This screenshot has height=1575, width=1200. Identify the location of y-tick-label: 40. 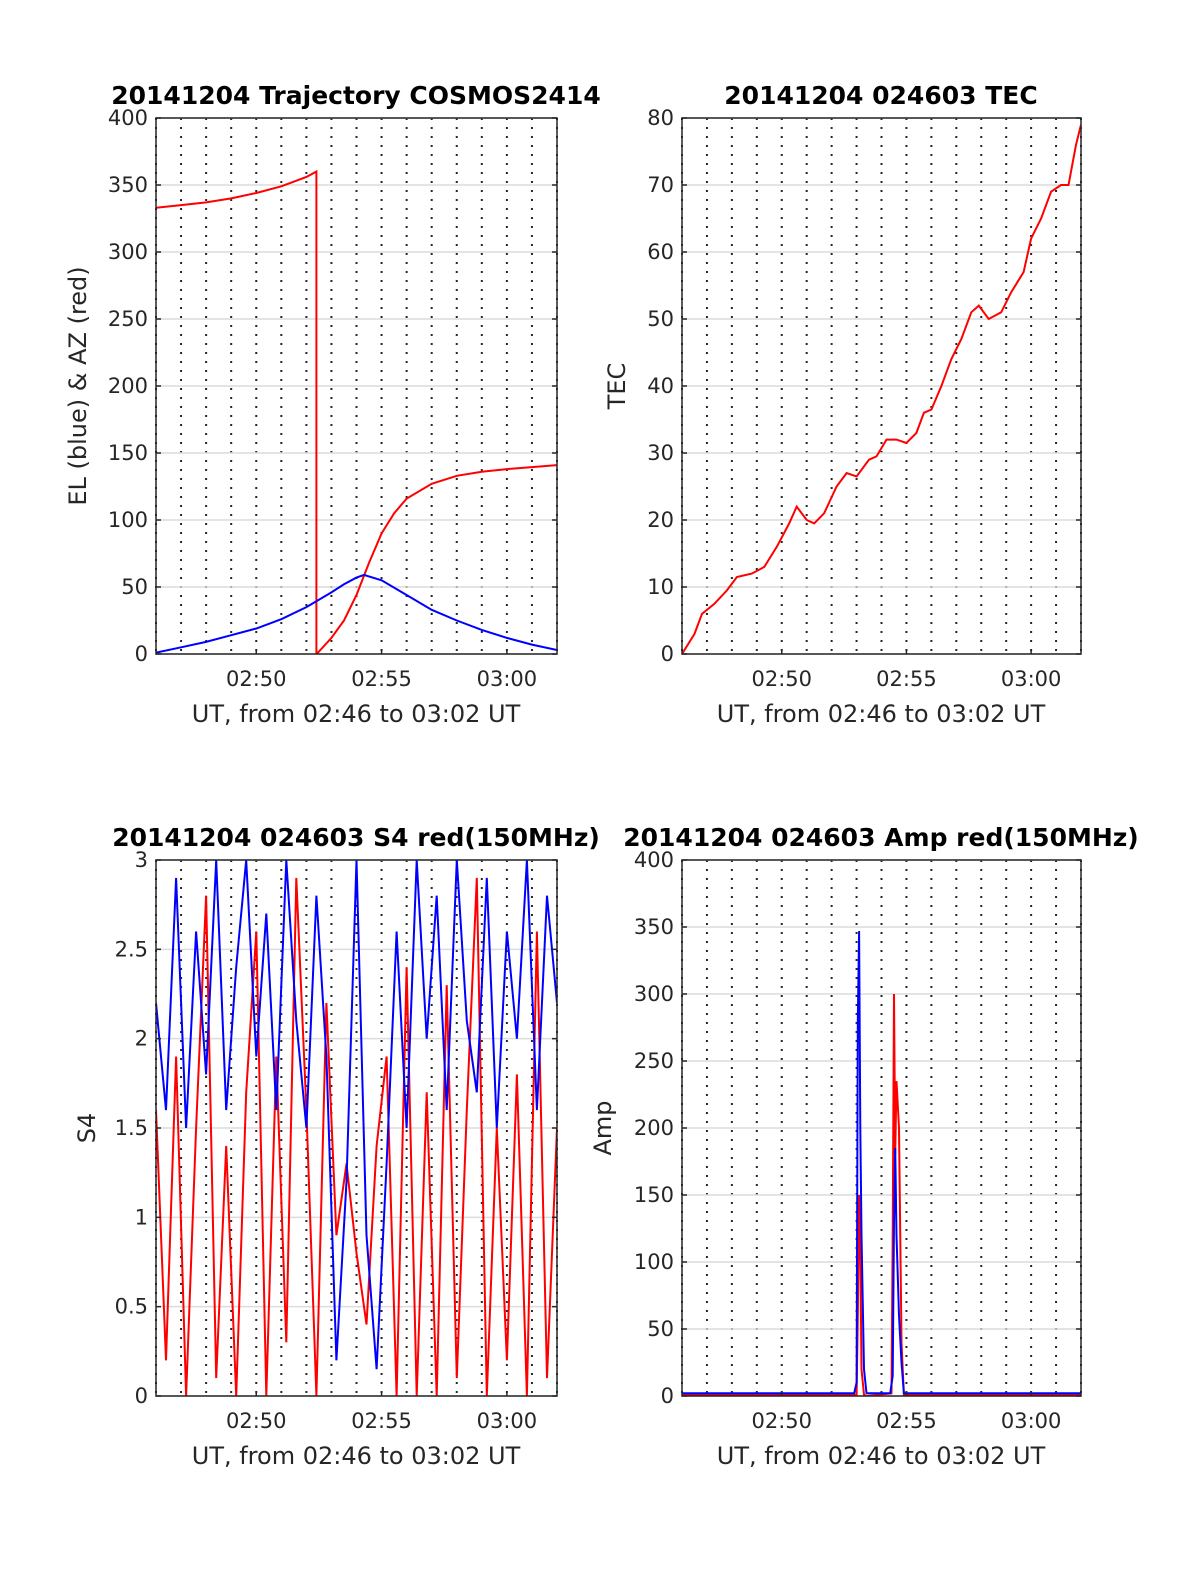
(660, 386).